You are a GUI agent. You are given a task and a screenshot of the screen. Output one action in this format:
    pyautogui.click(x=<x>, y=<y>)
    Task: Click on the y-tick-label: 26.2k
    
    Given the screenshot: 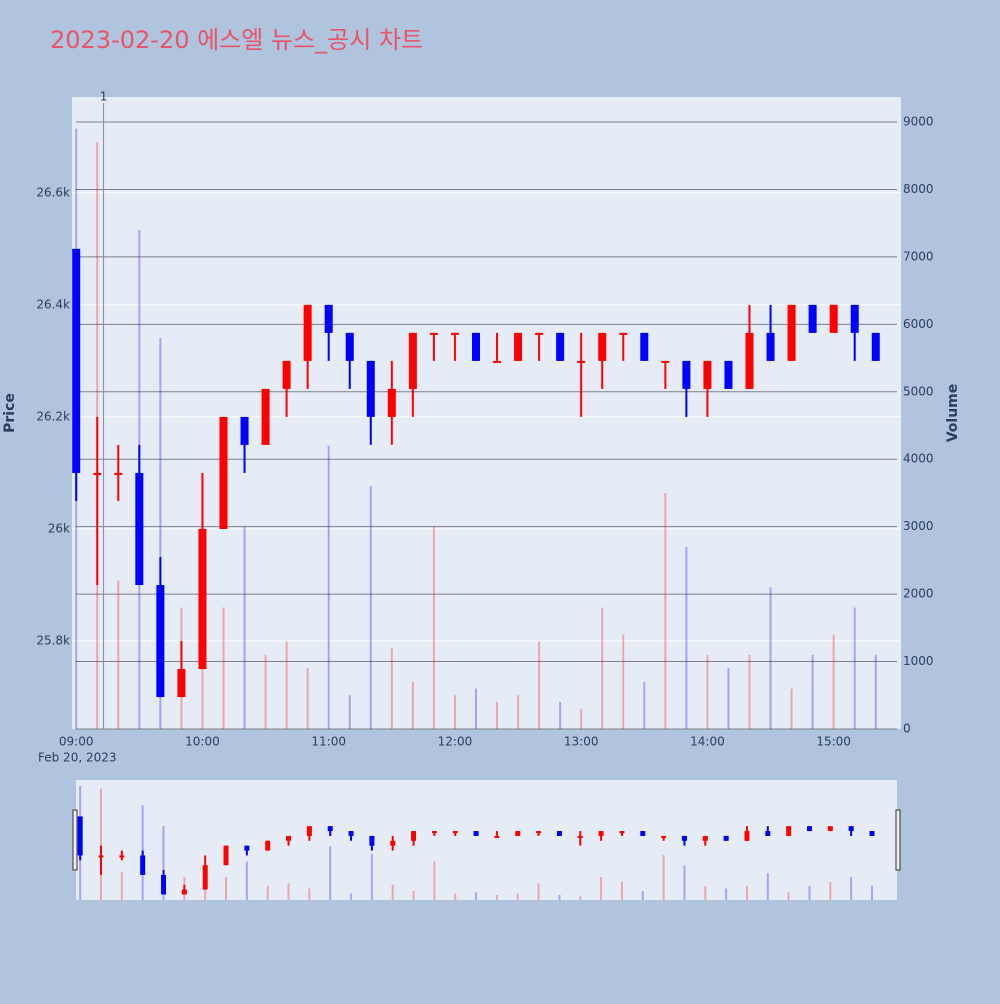 What is the action you would take?
    pyautogui.click(x=53, y=416)
    